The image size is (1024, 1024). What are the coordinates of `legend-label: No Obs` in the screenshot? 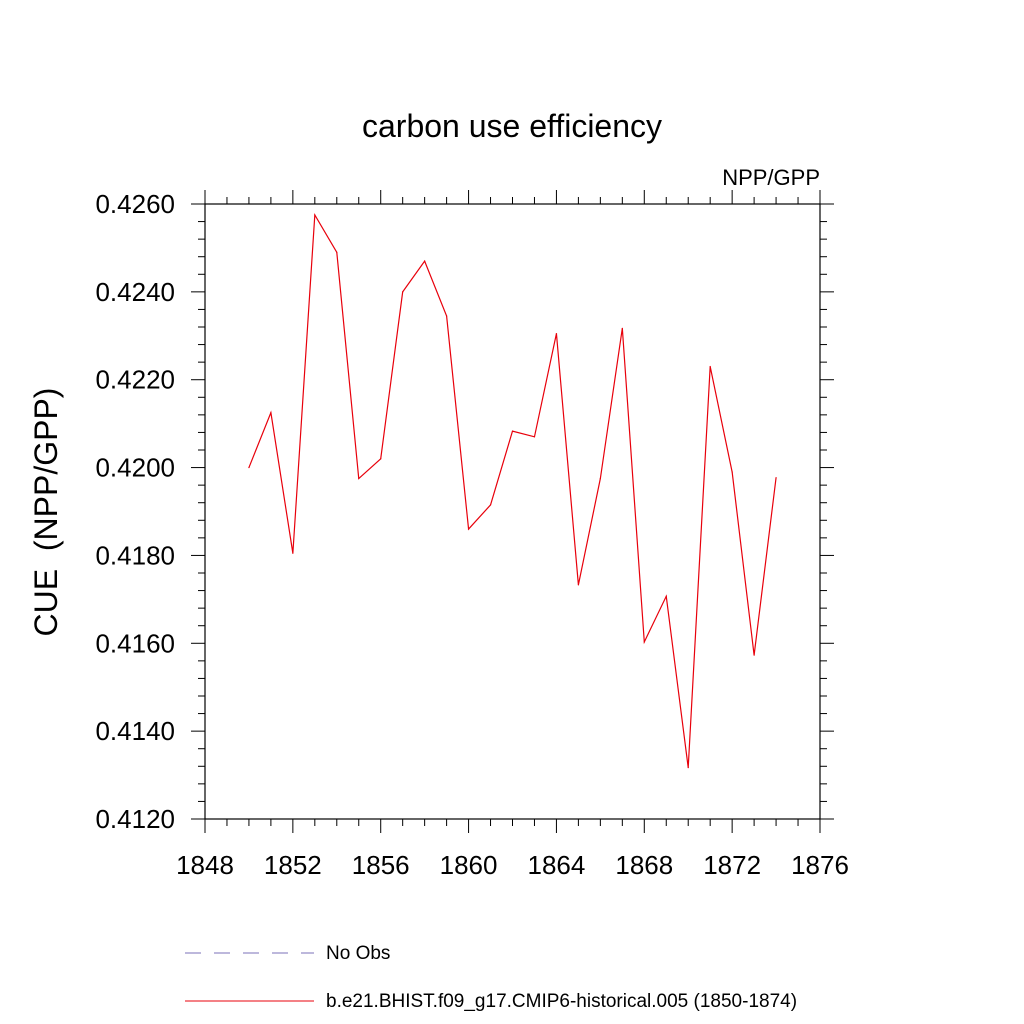 It's located at (358, 953).